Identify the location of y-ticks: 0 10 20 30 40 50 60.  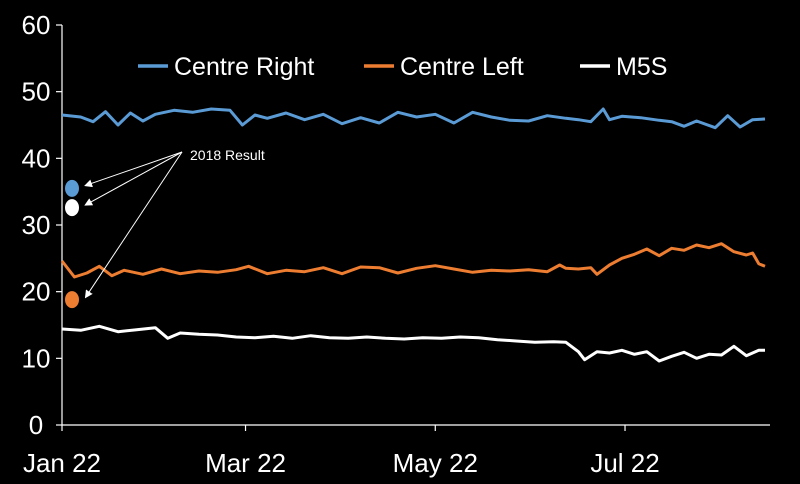
(42, 225).